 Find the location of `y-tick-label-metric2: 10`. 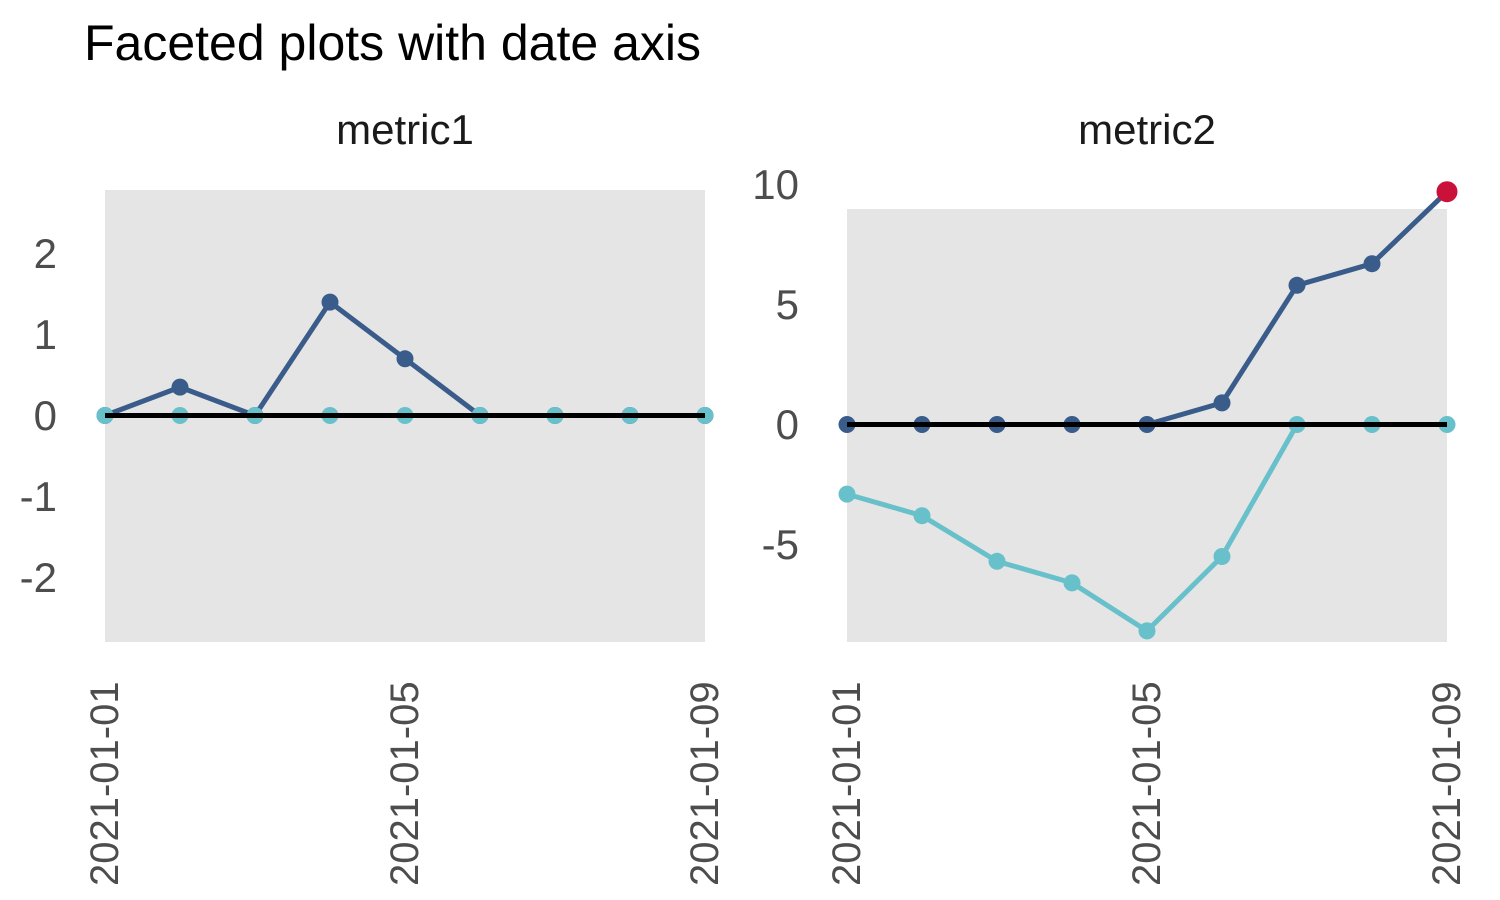

y-tick-label-metric2: 10 is located at coordinates (775, 184).